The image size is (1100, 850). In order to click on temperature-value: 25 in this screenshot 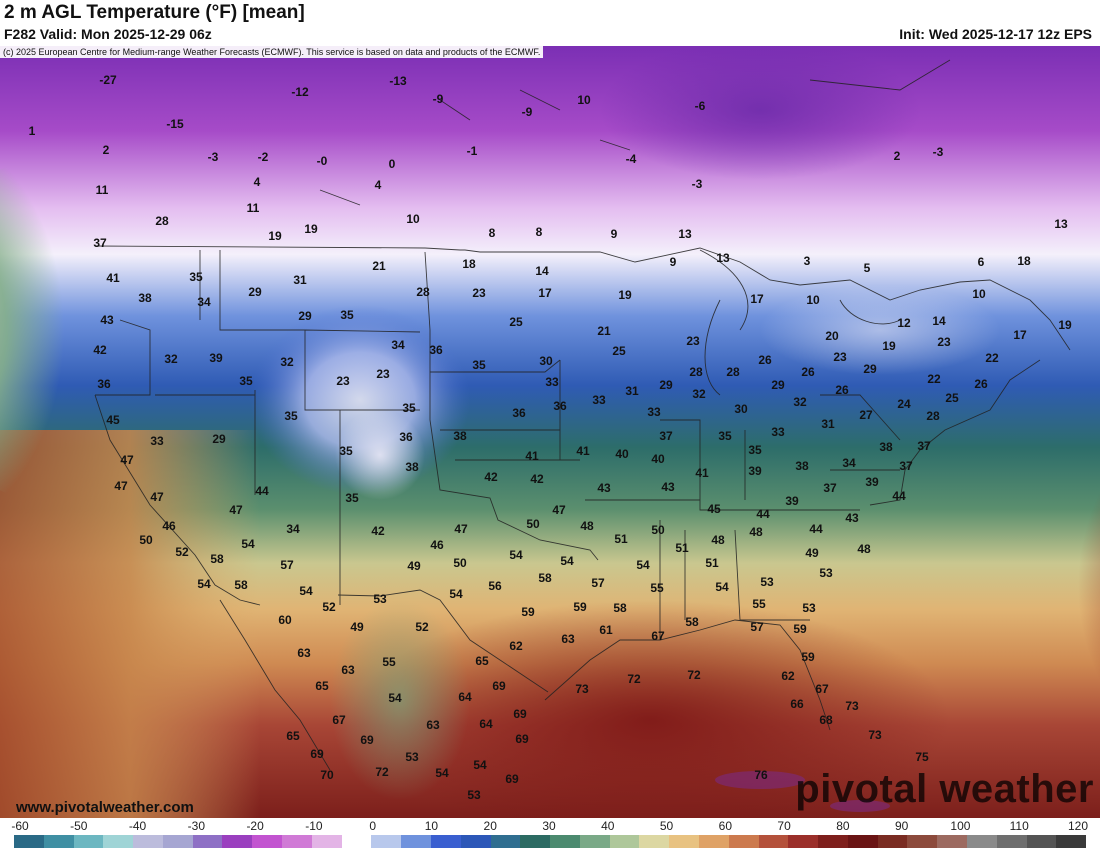, I will do `click(619, 351)`.